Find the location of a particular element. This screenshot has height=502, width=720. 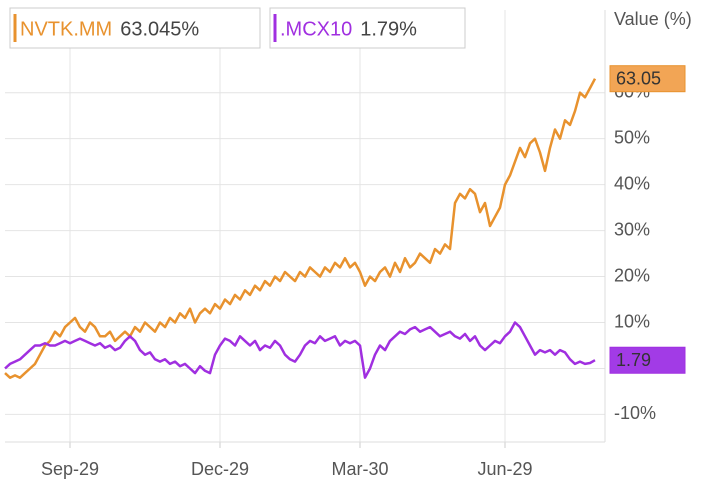

series-line is located at coordinates (300, 350).